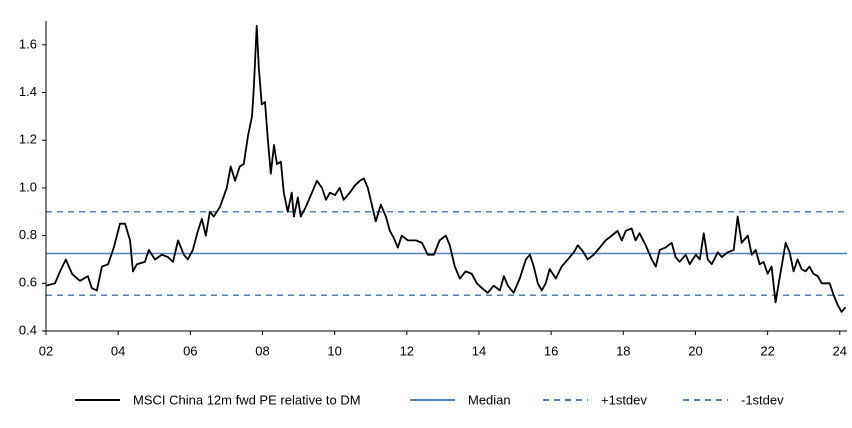 The height and width of the screenshot is (428, 852). What do you see at coordinates (118, 350) in the screenshot?
I see `x-tick-label: 04` at bounding box center [118, 350].